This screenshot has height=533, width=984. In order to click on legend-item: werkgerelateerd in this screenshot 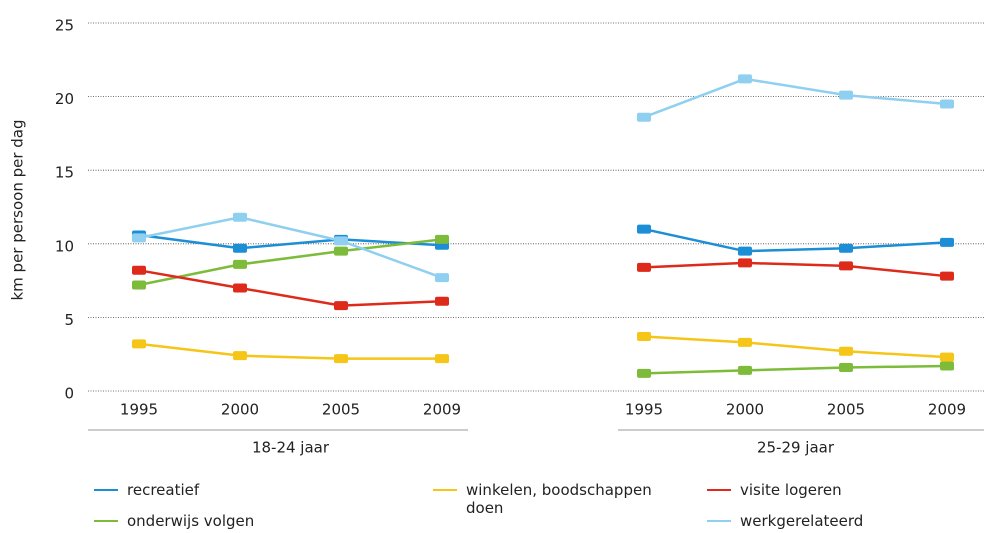, I will do `click(833, 521)`.